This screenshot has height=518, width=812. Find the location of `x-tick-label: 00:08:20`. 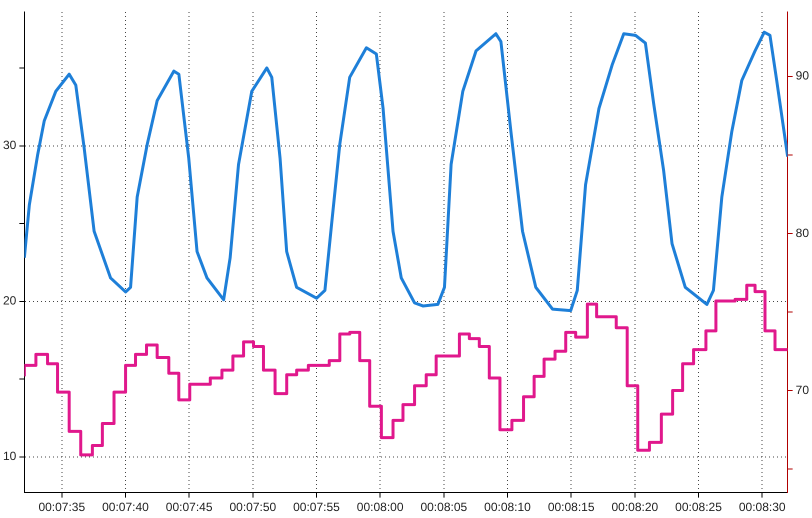

x-tick-label: 00:08:20 is located at coordinates (635, 507).